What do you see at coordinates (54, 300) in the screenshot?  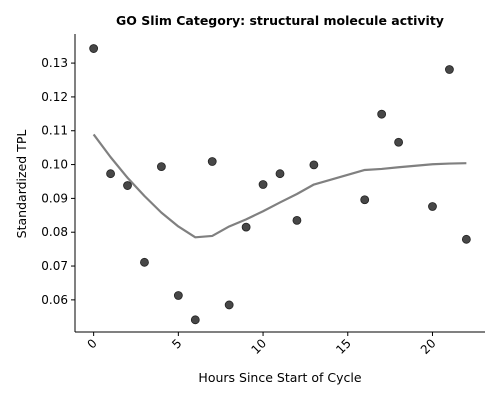 I see `y-tick-label: 0.06` at bounding box center [54, 300].